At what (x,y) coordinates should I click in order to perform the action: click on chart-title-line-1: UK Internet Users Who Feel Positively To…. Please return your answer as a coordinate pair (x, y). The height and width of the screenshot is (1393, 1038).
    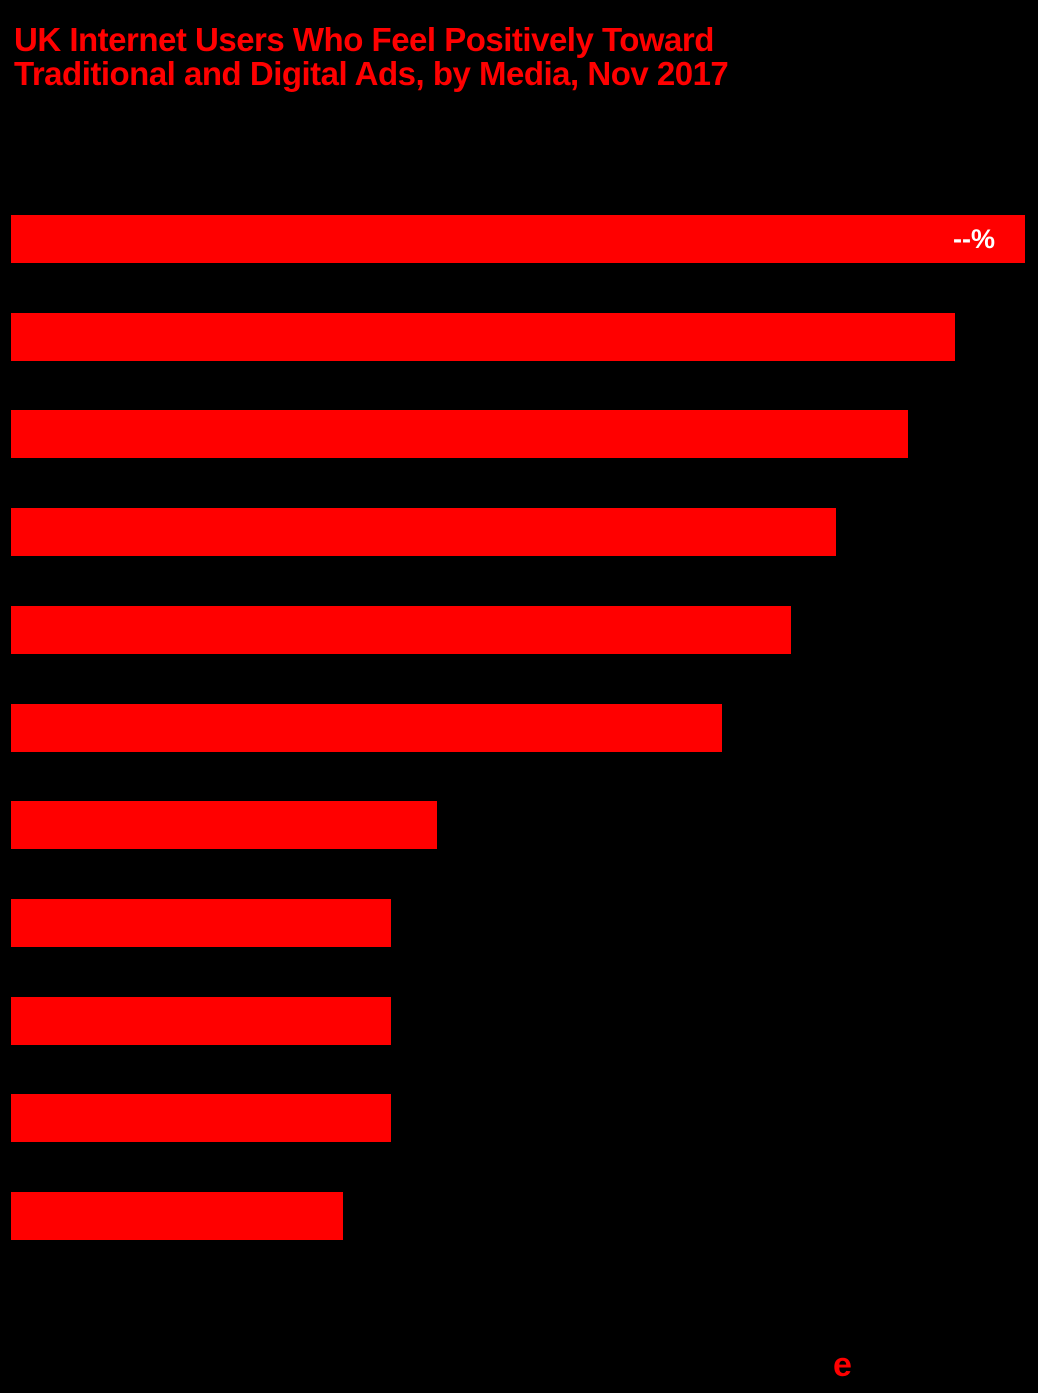
    Looking at the image, I should click on (364, 39).